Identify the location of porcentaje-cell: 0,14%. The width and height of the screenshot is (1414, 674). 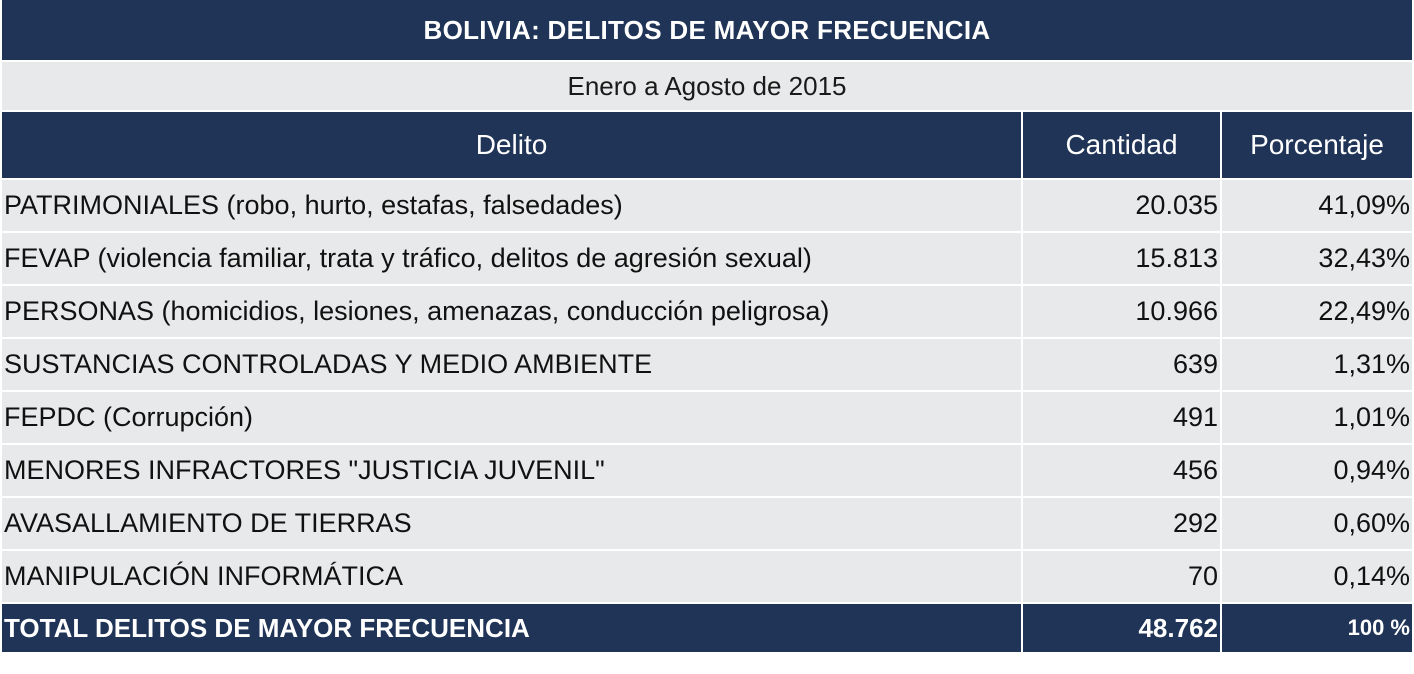
(1316, 576).